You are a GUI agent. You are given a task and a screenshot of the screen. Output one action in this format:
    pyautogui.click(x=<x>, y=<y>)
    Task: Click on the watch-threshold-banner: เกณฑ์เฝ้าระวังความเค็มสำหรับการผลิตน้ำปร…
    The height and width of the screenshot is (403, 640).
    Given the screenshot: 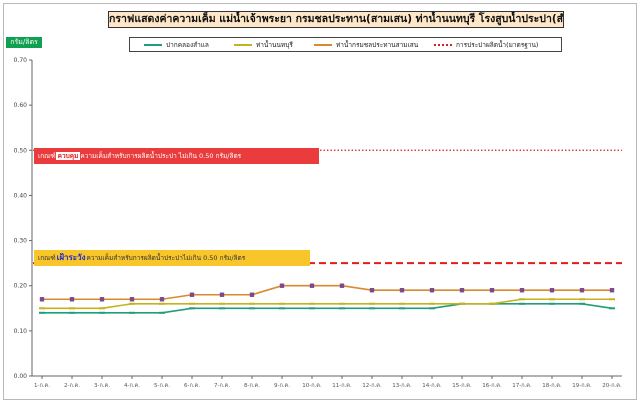 What is the action you would take?
    pyautogui.click(x=172, y=258)
    